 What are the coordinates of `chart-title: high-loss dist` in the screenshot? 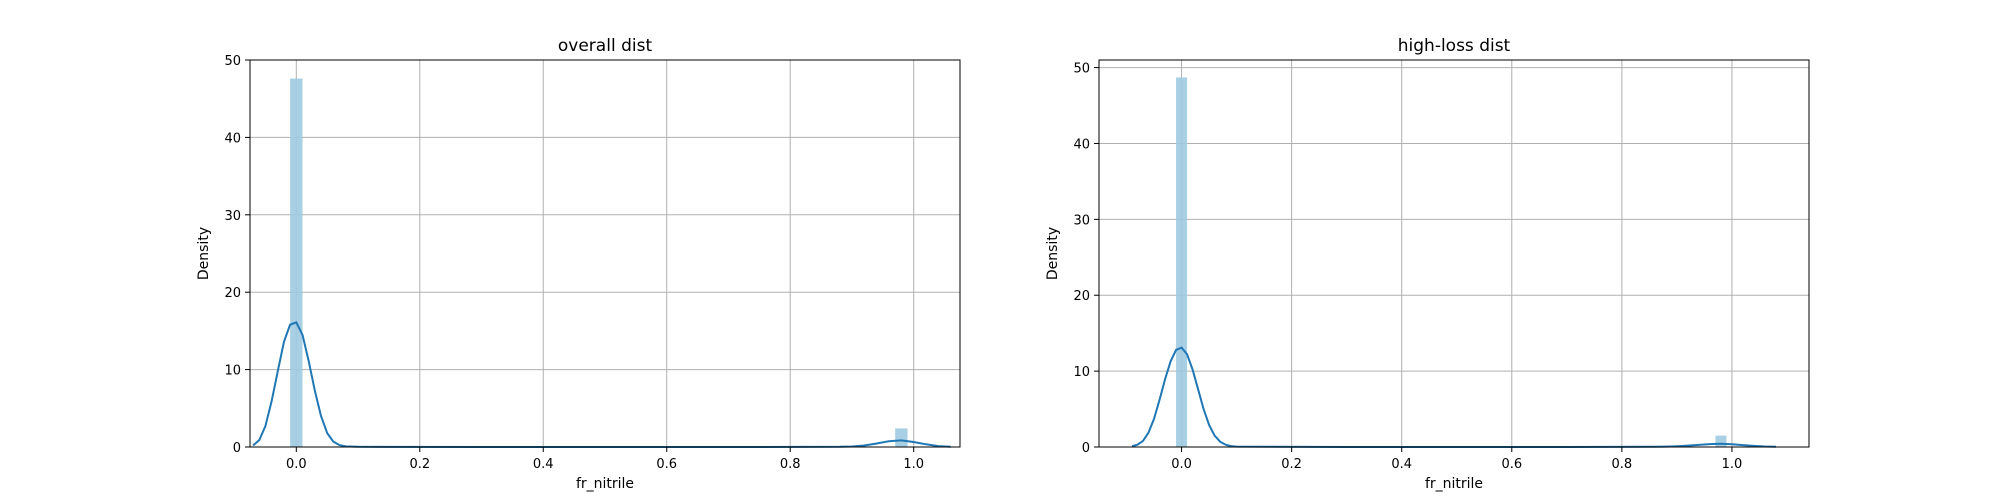 It's located at (1454, 46).